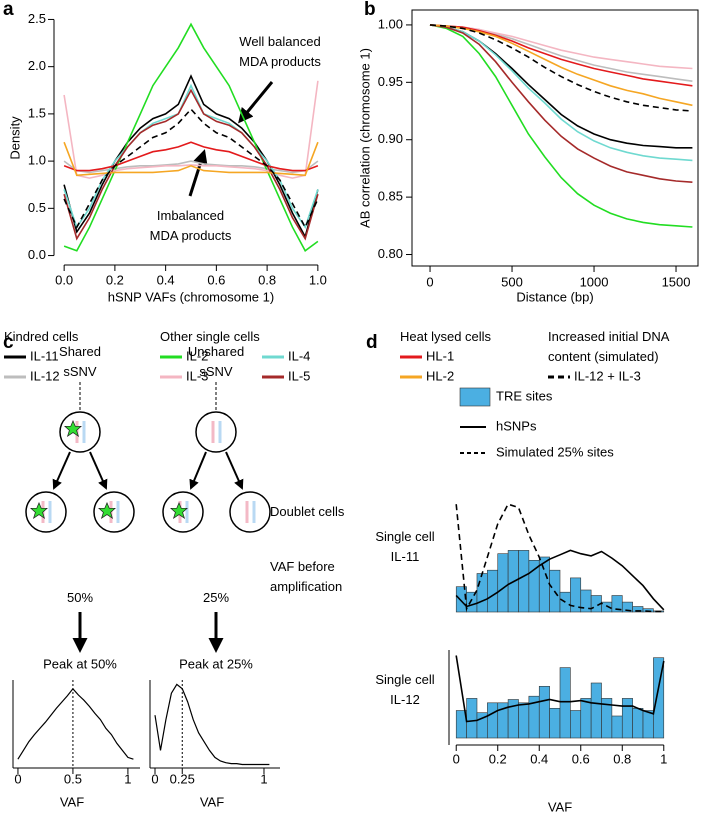 The image size is (703, 833). What do you see at coordinates (306, 576) in the screenshot?
I see `diagram-label: VAF before amplification` at bounding box center [306, 576].